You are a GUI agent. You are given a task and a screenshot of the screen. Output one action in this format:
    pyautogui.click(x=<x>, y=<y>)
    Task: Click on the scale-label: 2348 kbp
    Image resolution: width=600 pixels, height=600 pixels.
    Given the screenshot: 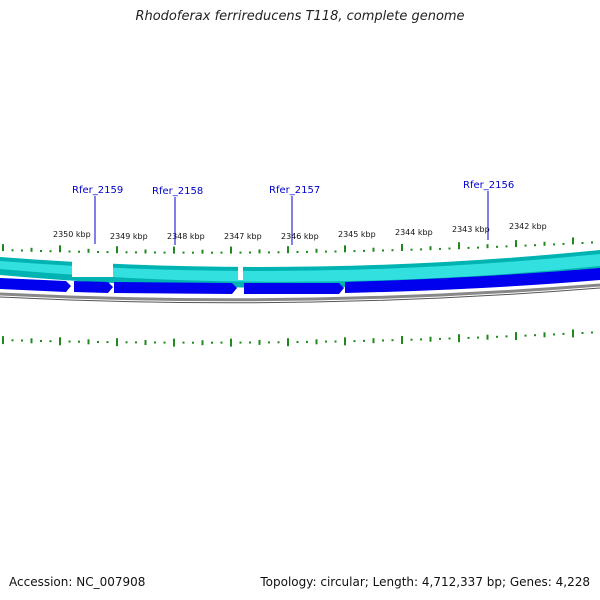 What is the action you would take?
    pyautogui.click(x=186, y=236)
    